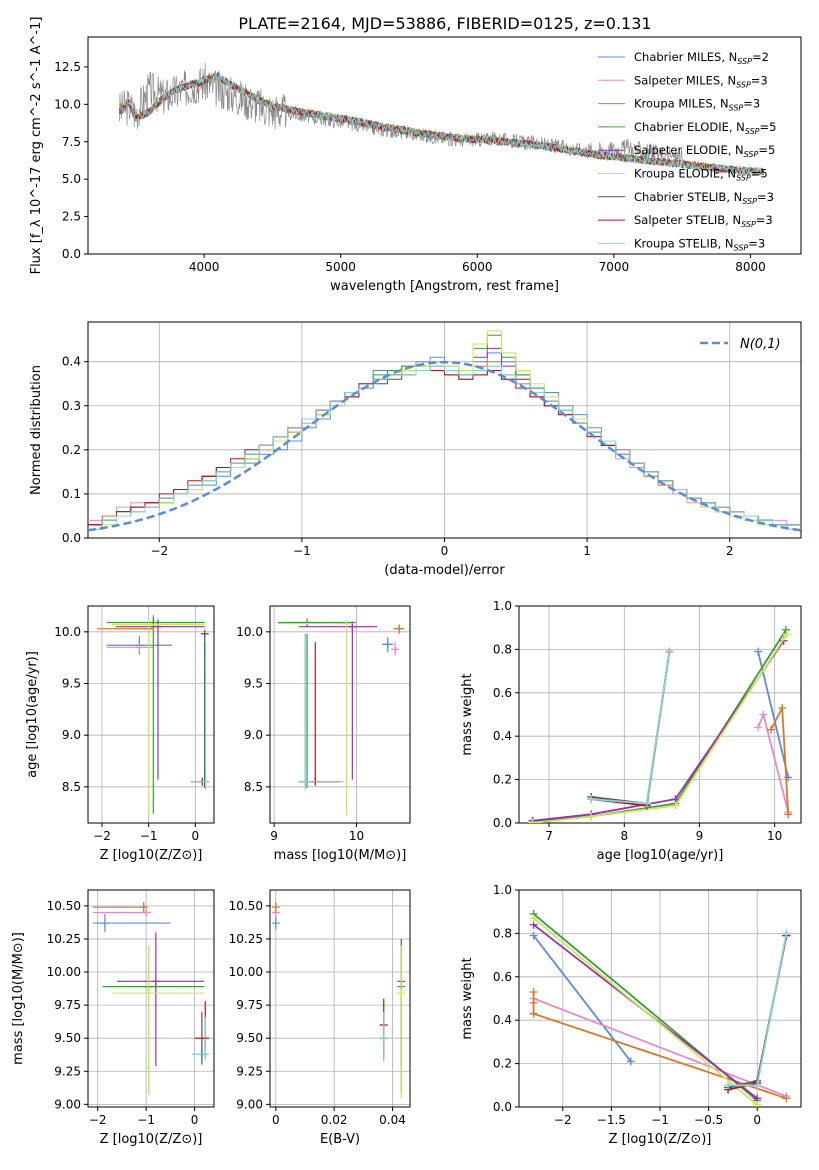 This screenshot has width=819, height=1170. Describe the element at coordinates (204, 267) in the screenshot. I see `x-tick-label: 4000` at that location.